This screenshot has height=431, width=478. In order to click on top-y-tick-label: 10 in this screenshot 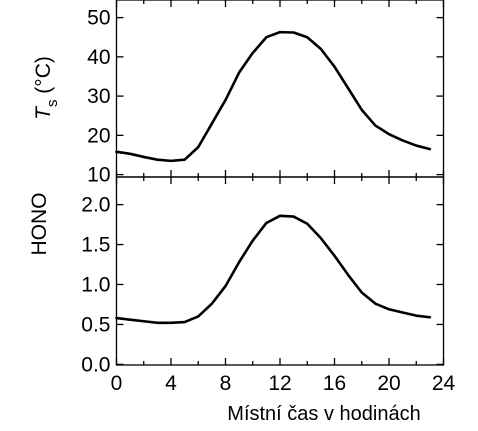, I will do `click(98, 175)`.